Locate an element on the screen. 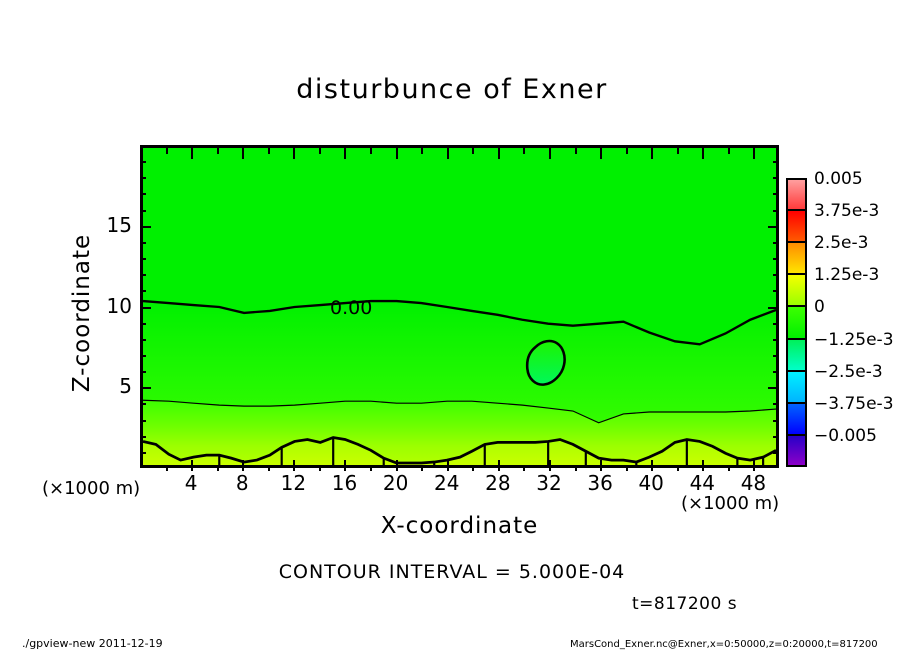  field-closed-blob is located at coordinates (546, 363).